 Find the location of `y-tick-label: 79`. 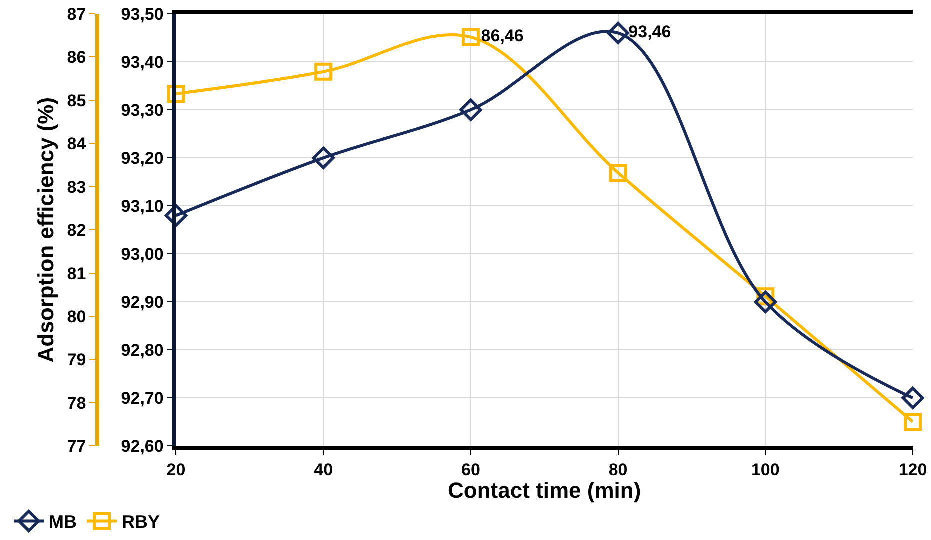

y-tick-label: 79 is located at coordinates (76, 360).